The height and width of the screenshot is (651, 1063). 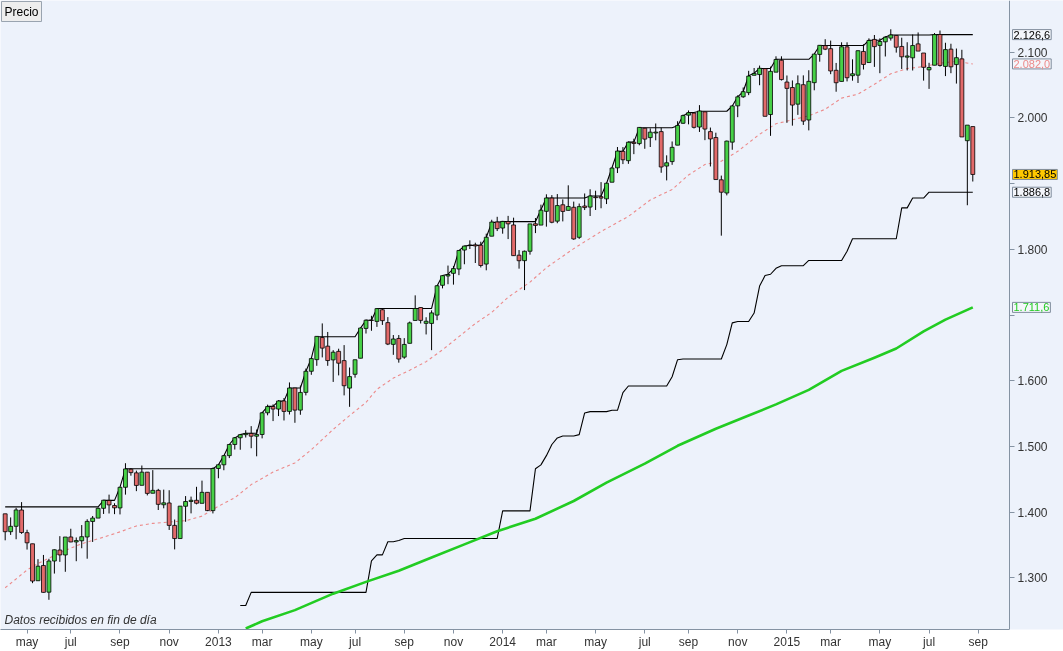 What do you see at coordinates (1035, 174) in the screenshot?
I see `text: 1.913,85` at bounding box center [1035, 174].